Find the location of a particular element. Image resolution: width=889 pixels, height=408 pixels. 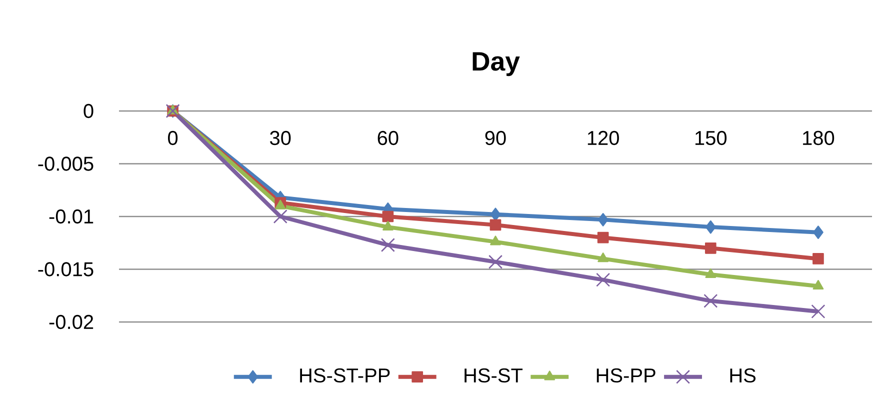

legend-label: HS is located at coordinates (743, 375).